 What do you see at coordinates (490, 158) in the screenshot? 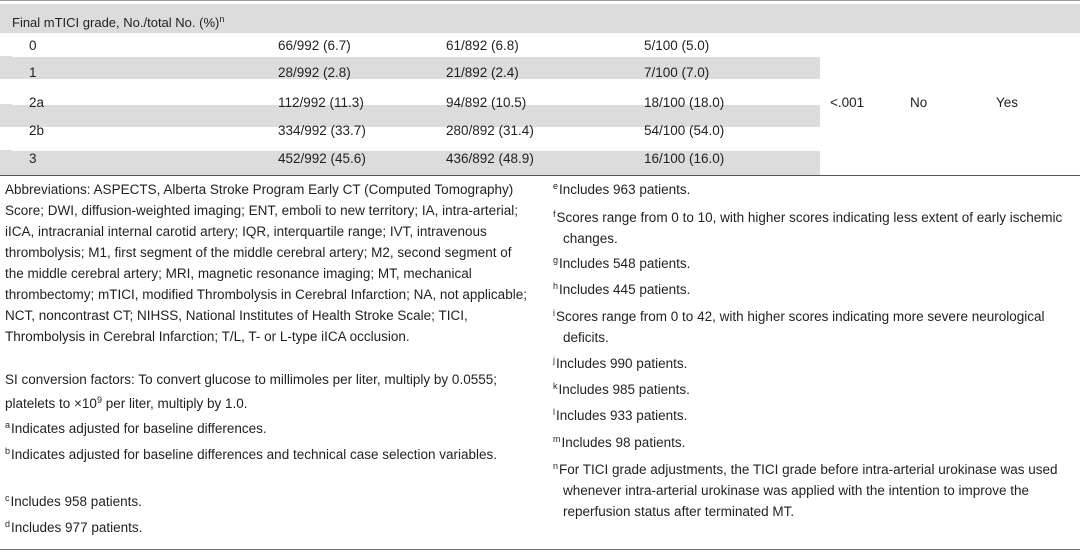
I see `table-cell: 436/892 (48.9)` at bounding box center [490, 158].